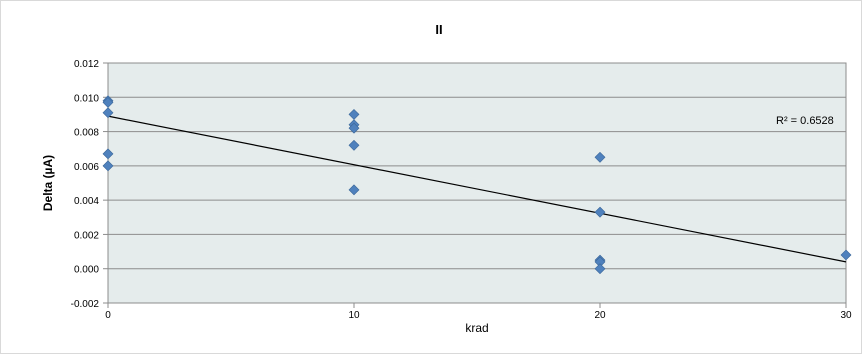  What do you see at coordinates (108, 315) in the screenshot?
I see `x-tick-label: 0` at bounding box center [108, 315].